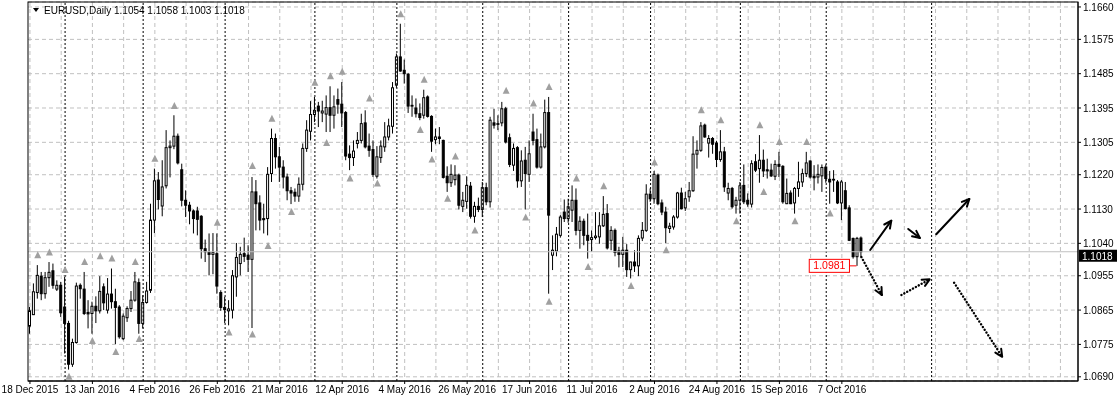  I want to click on ref-line-label: 1.1018, so click(1098, 256).